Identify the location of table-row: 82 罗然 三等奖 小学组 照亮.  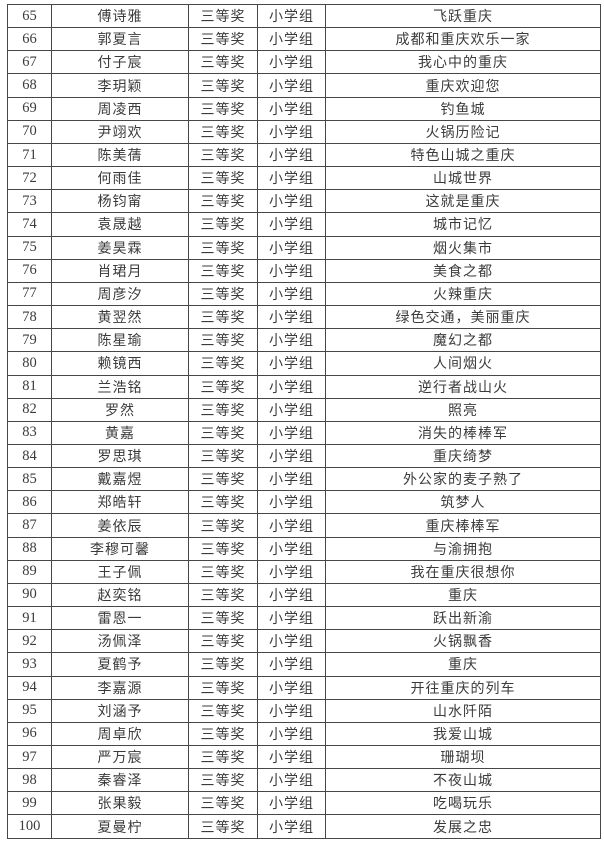
(304, 409).